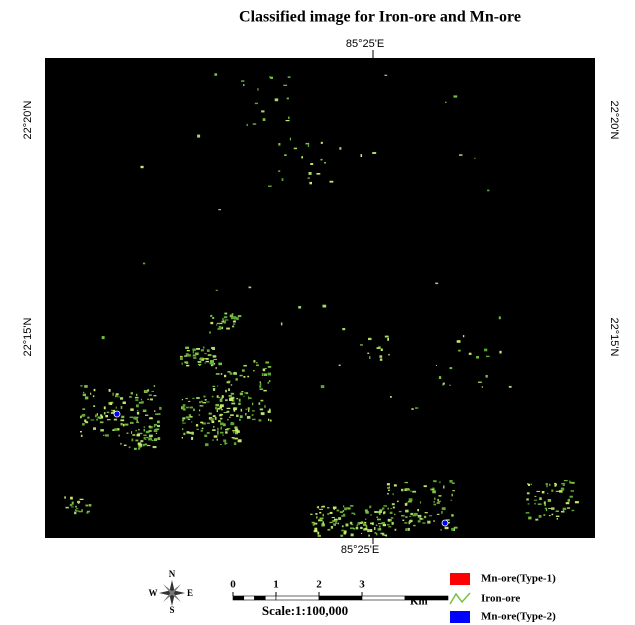 The height and width of the screenshot is (625, 635). Describe the element at coordinates (305, 610) in the screenshot. I see `scale-text: Scale:1:100,000` at that location.